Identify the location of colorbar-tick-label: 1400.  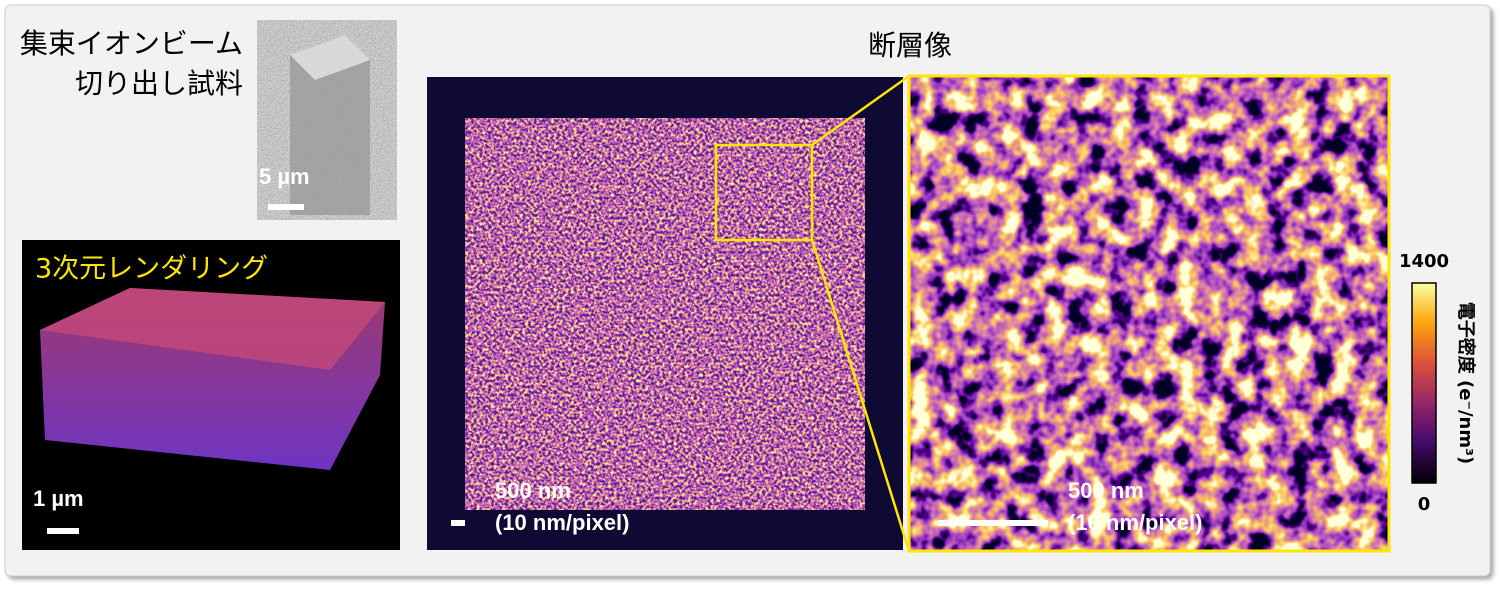
(1424, 261).